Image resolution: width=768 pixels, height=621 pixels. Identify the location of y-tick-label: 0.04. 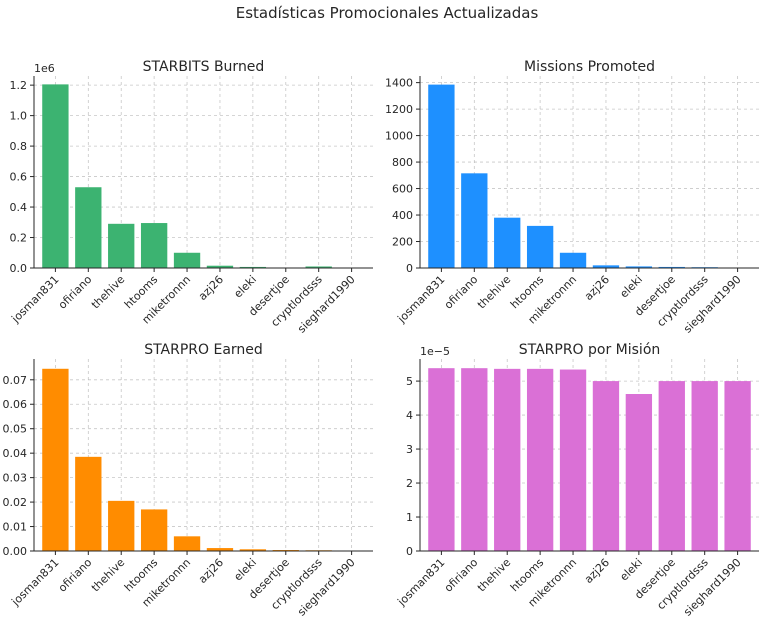
(15, 453).